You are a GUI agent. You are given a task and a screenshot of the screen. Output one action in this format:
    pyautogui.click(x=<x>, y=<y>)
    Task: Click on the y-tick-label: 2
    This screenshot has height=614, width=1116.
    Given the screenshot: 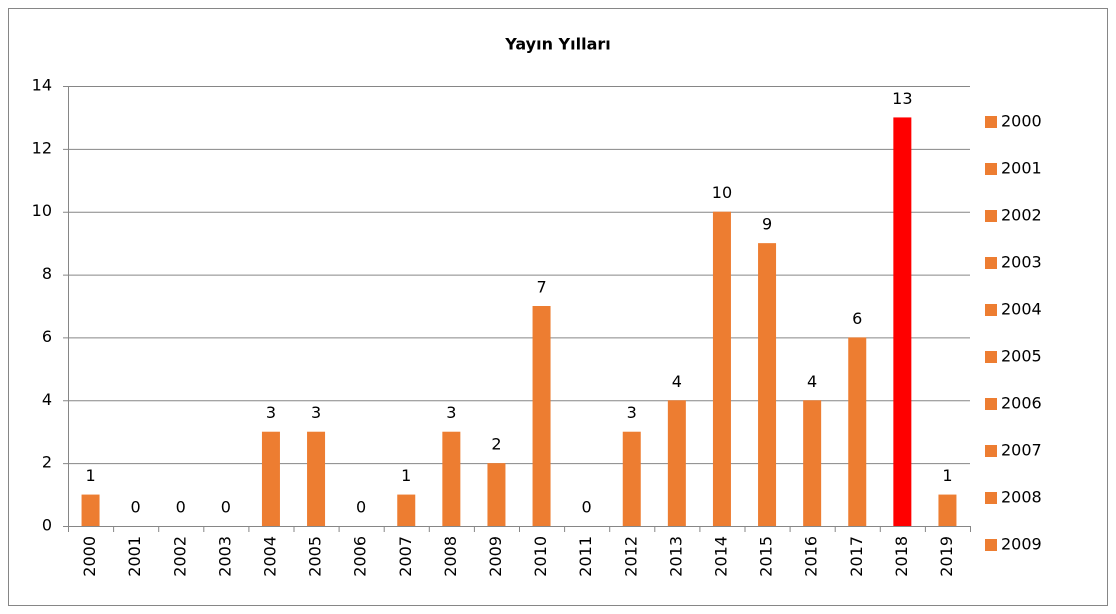 What is the action you would take?
    pyautogui.click(x=47, y=462)
    